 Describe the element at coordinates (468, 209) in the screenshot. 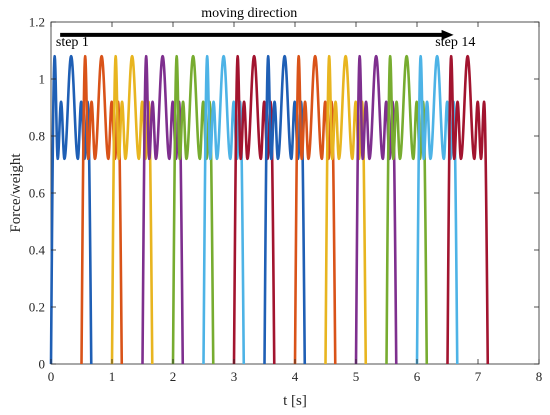

I see `step-14-curve` at that location.